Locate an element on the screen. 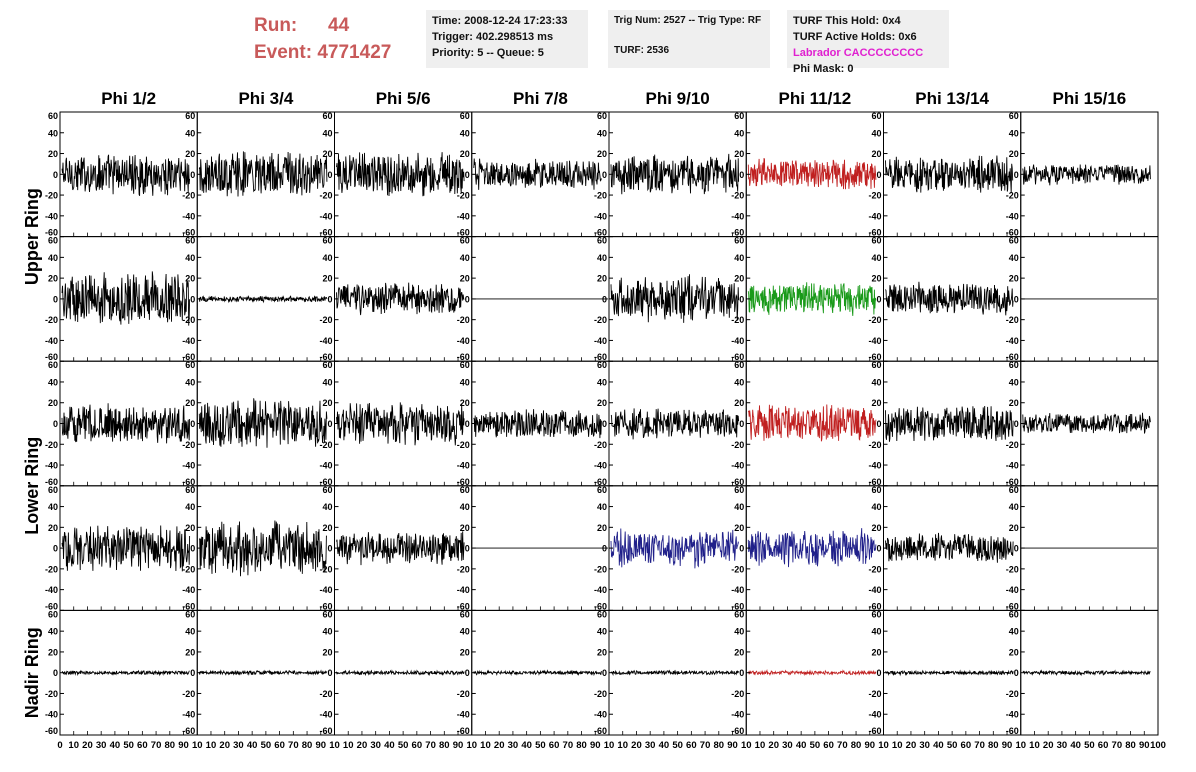 The height and width of the screenshot is (772, 1196). waveform-r2-c7 is located at coordinates (1086, 423).